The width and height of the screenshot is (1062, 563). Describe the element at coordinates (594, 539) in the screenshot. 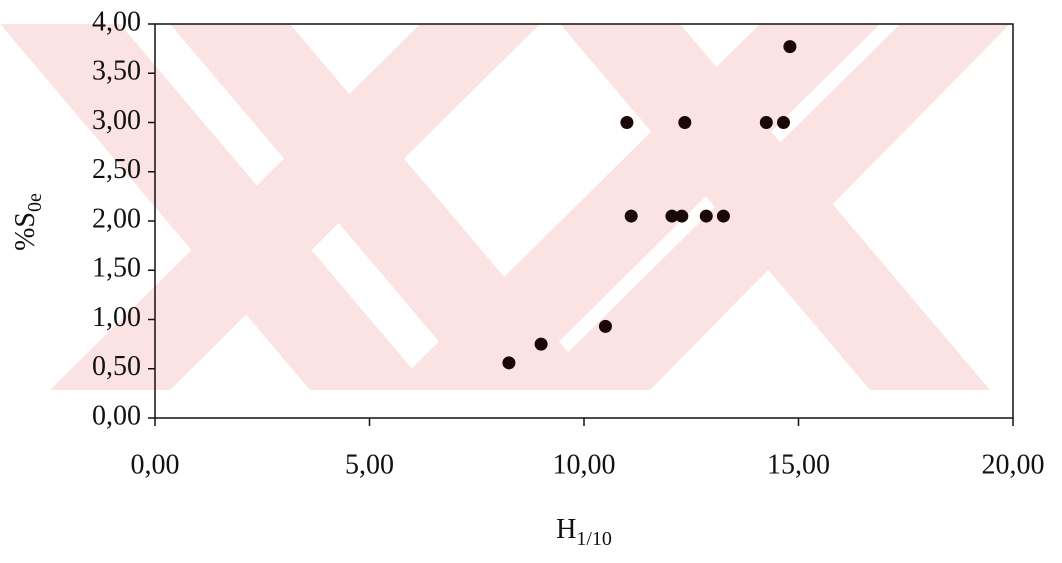

I see `x-axis-title-sub: 1/10` at that location.